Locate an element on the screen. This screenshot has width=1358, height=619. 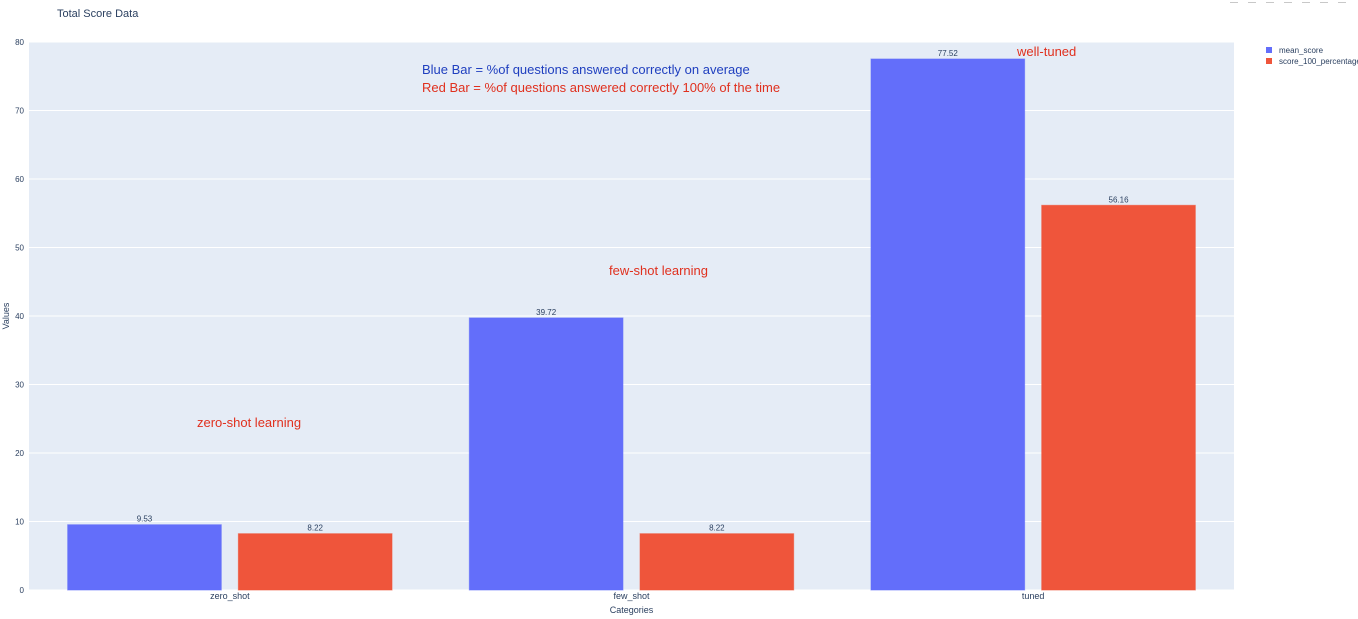
annotation-few-shot: few-shot learning is located at coordinates (658, 270).